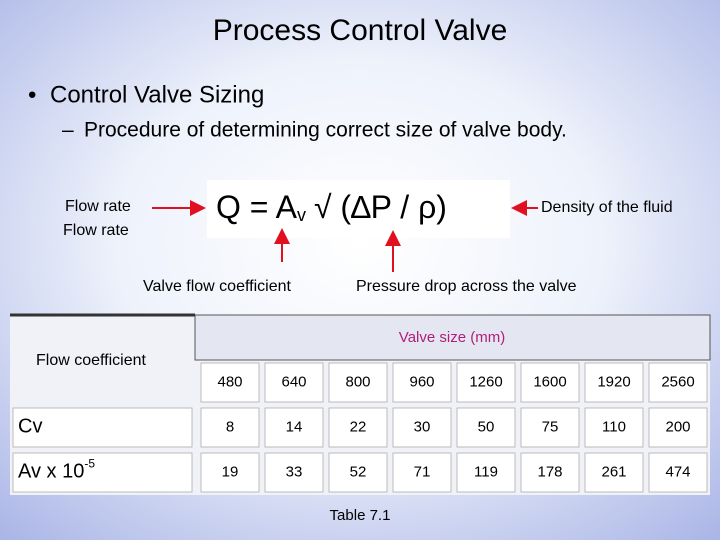 This screenshot has width=720, height=540. I want to click on value-cell: 22, so click(358, 426).